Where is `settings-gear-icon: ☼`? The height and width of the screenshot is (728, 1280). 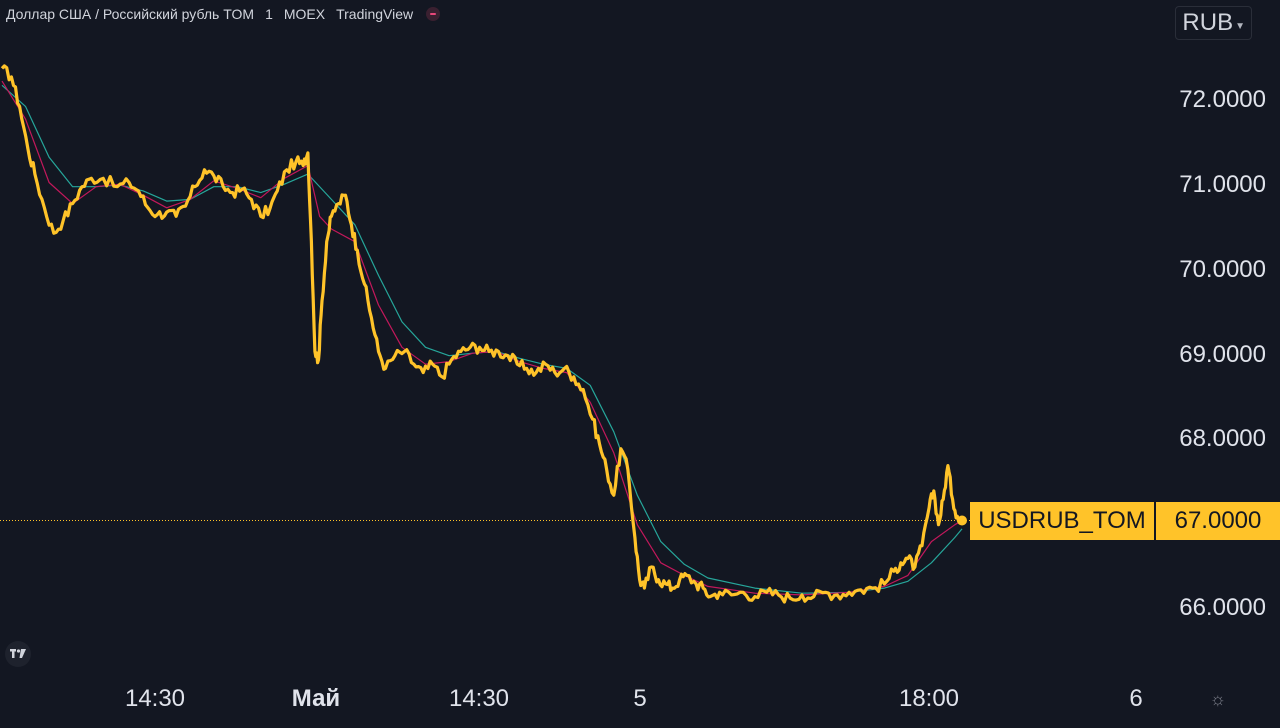 settings-gear-icon: ☼ is located at coordinates (1218, 699).